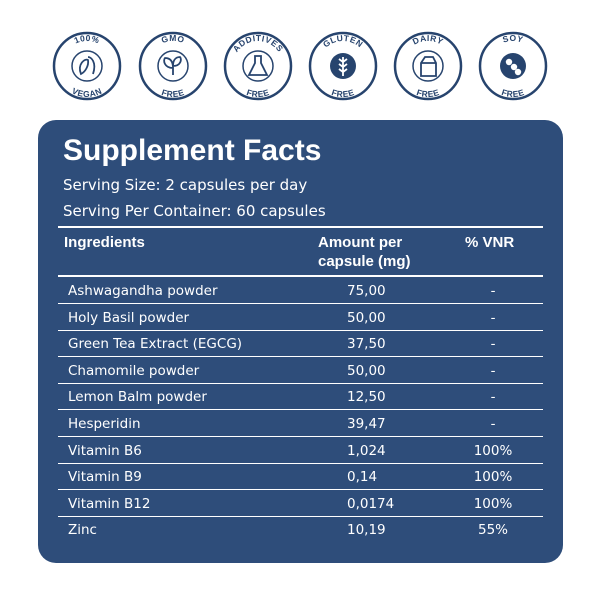  I want to click on ingredient-name: Holy Basil powder, so click(129, 317).